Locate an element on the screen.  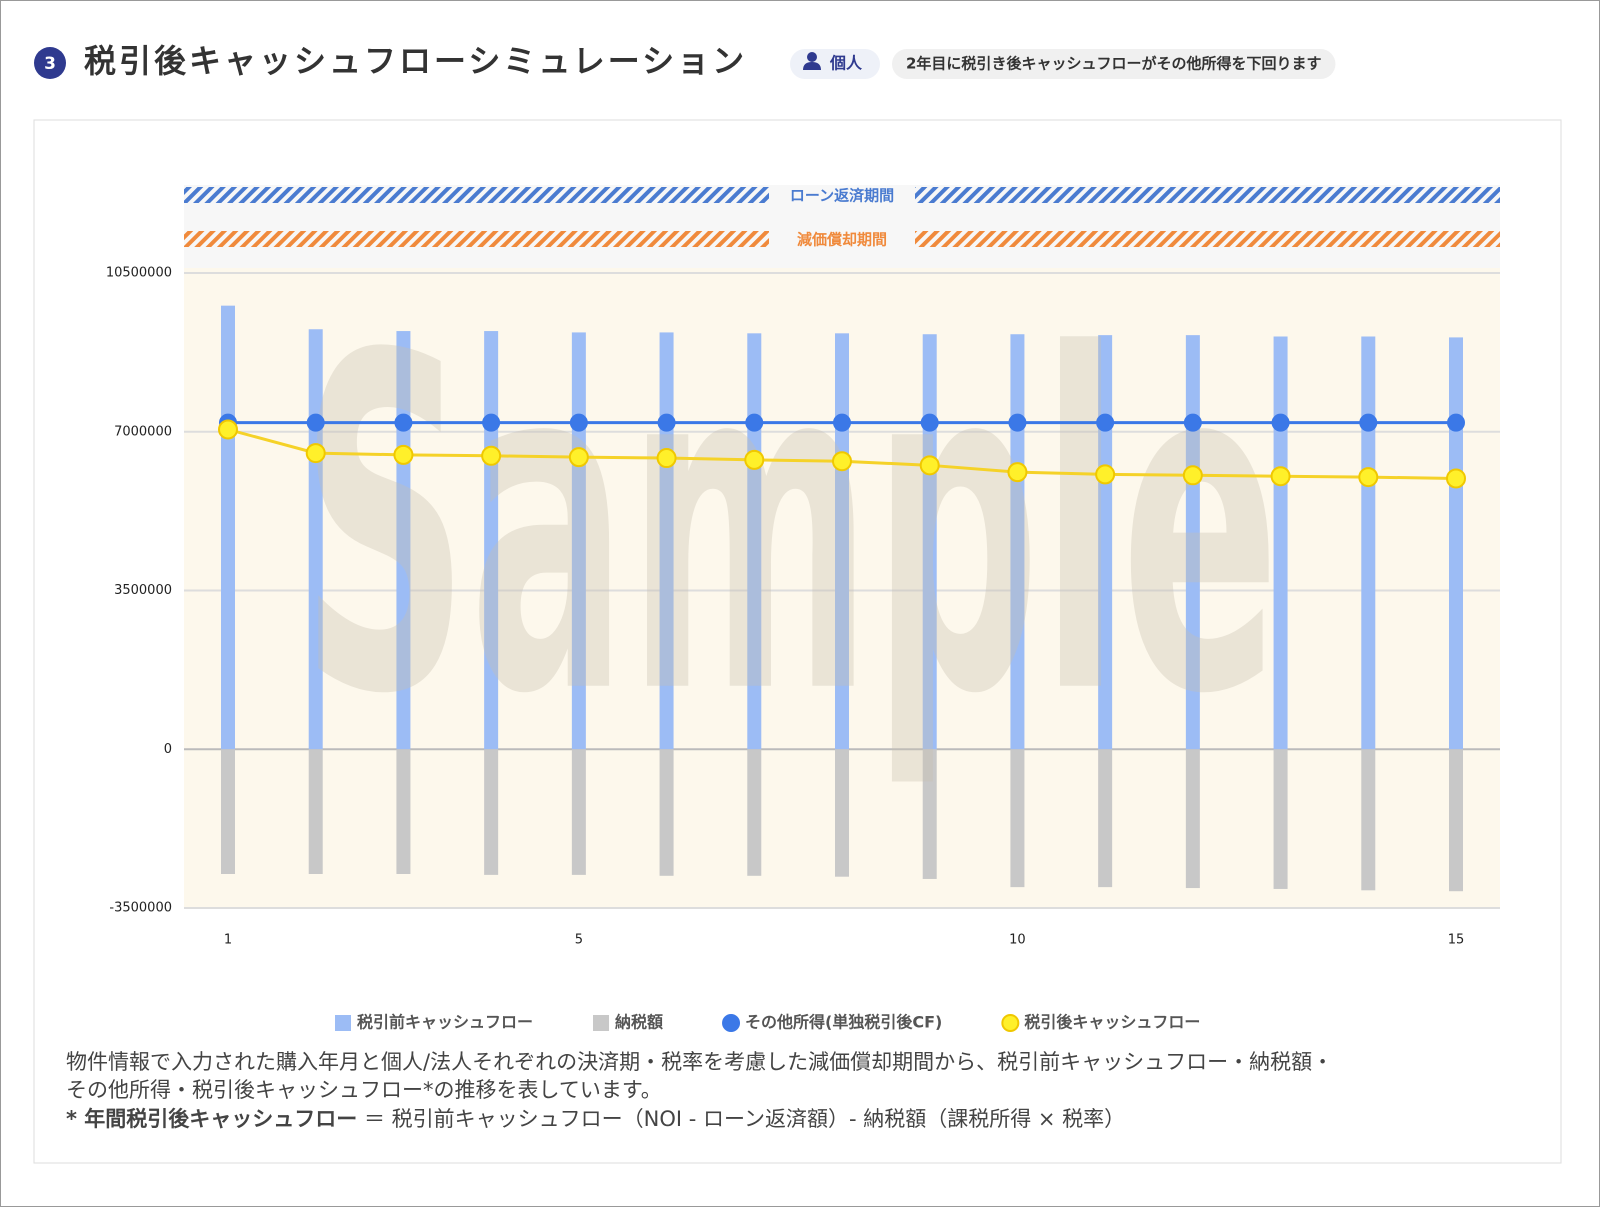
band-label: ローン返済期間 is located at coordinates (842, 196).